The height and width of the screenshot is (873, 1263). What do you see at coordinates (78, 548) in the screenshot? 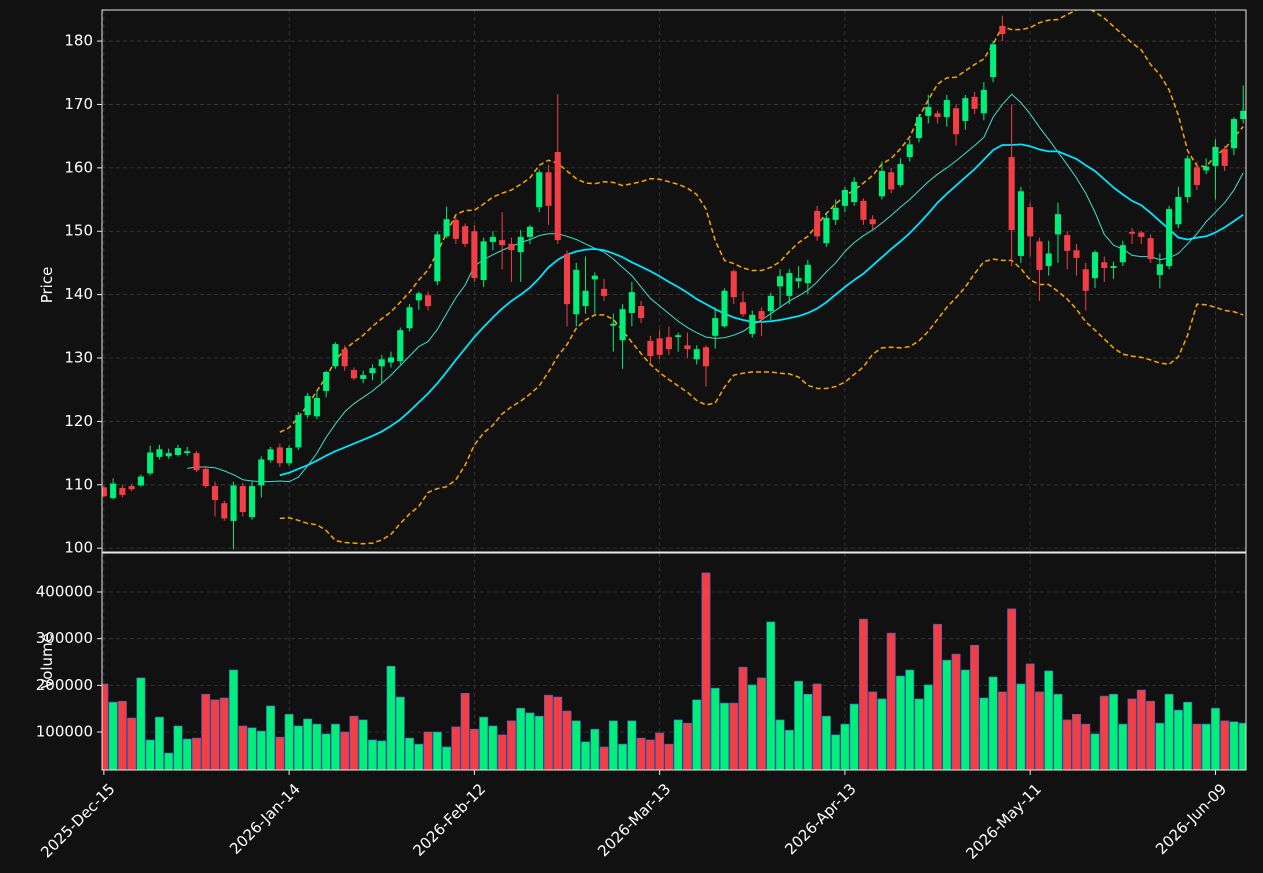
I see `y-tick-label: 100` at bounding box center [78, 548].